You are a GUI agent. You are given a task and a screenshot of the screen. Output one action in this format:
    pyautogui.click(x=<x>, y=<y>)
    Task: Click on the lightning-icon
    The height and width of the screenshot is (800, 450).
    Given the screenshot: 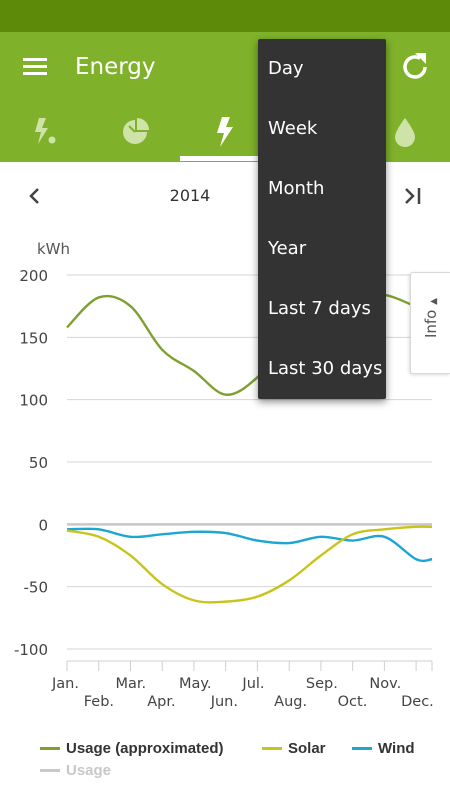 What is the action you would take?
    pyautogui.click(x=225, y=132)
    